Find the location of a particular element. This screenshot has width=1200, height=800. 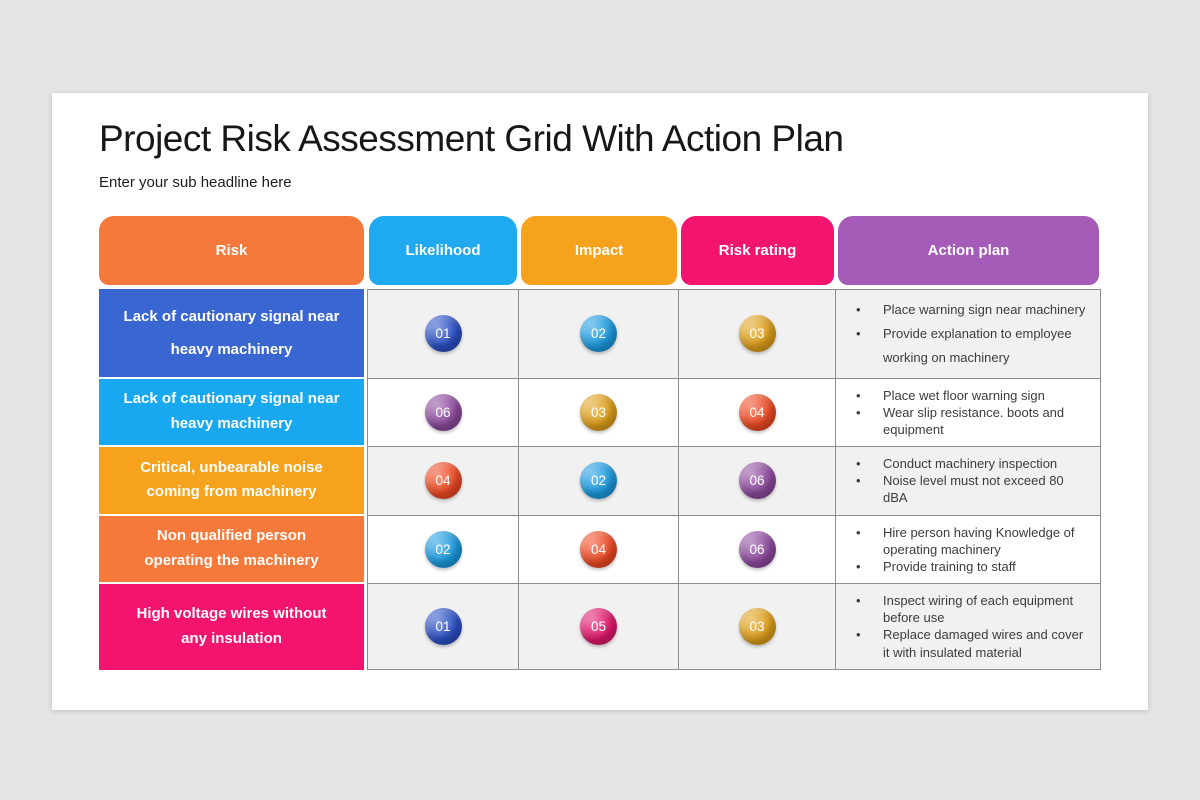

risk-rating-badge: 04 is located at coordinates (757, 412).